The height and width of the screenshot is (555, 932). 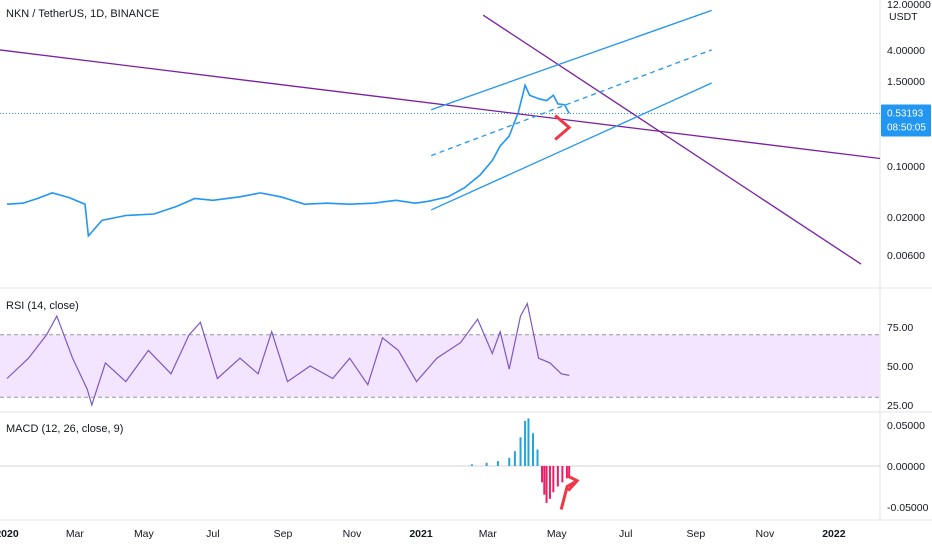 What do you see at coordinates (906, 51) in the screenshot?
I see `price-tick-label: 4.00000` at bounding box center [906, 51].